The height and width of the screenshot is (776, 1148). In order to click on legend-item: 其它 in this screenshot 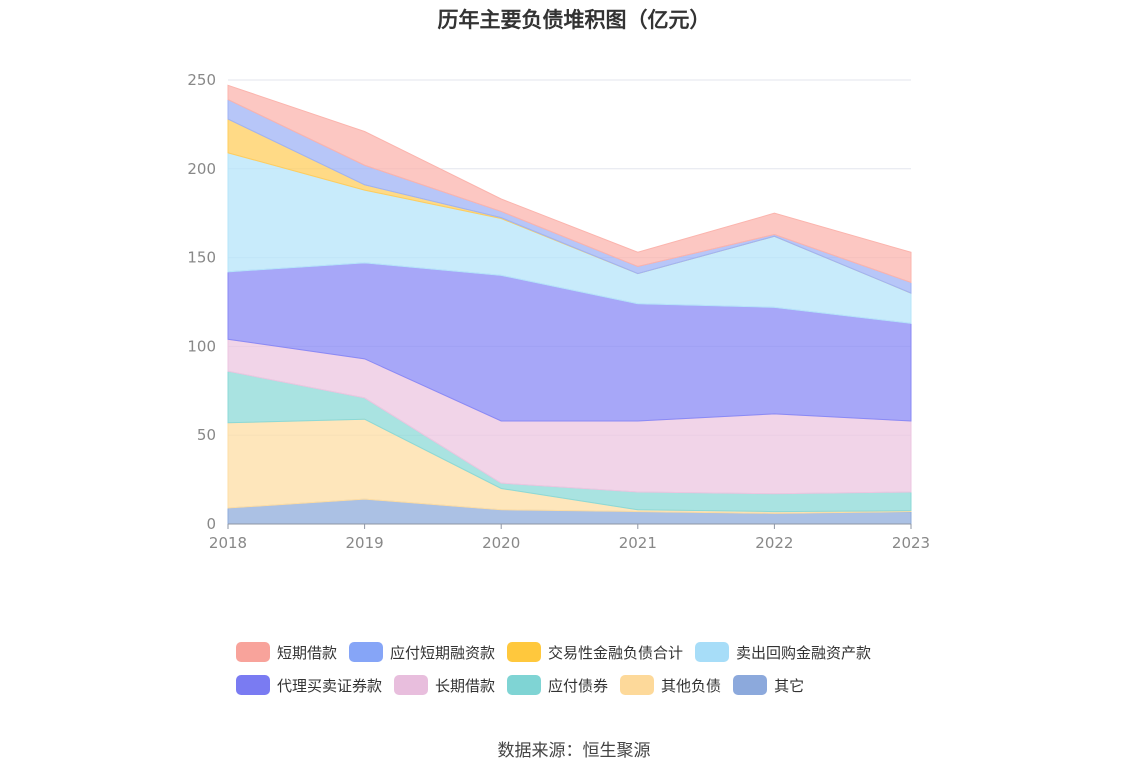, I will do `click(768, 685)`.